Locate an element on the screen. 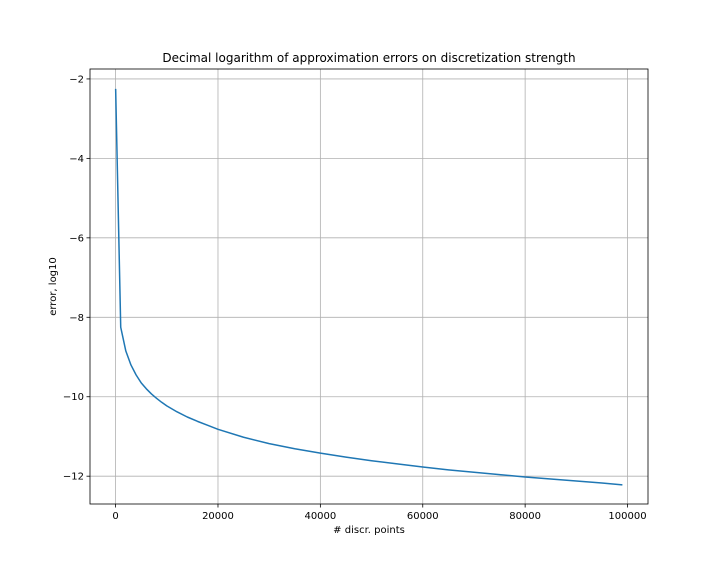  x-tick-label: 100000 is located at coordinates (627, 516).